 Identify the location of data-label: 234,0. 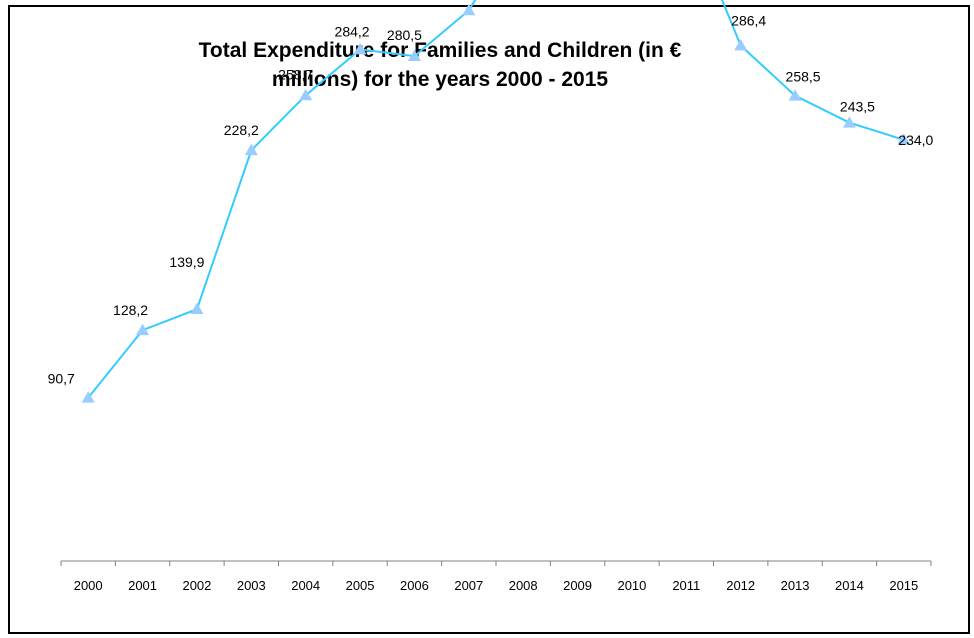
(915, 140).